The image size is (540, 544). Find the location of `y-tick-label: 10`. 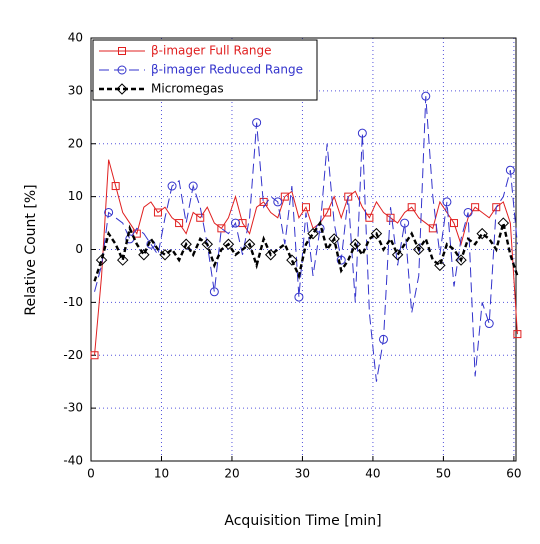

y-tick-label: 10 is located at coordinates (75, 196).